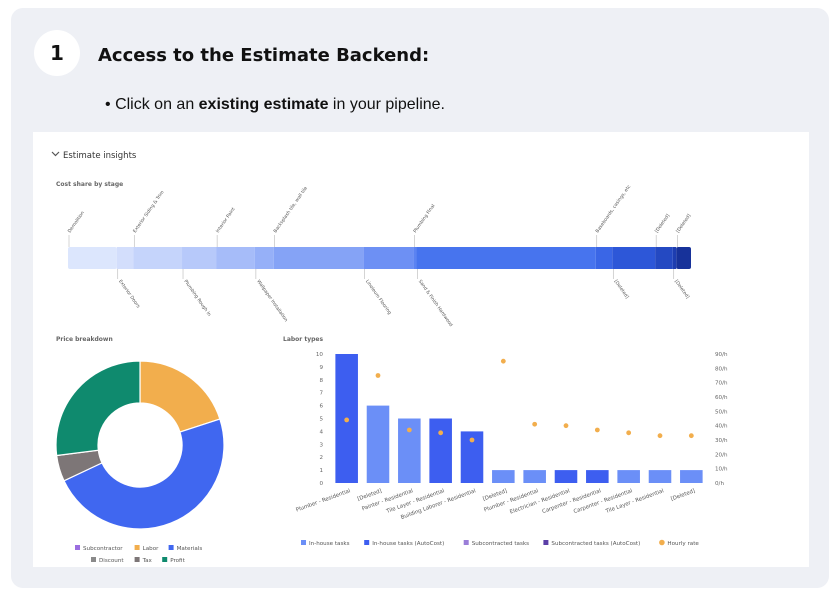  I want to click on y-tick-label: 9, so click(321, 368).